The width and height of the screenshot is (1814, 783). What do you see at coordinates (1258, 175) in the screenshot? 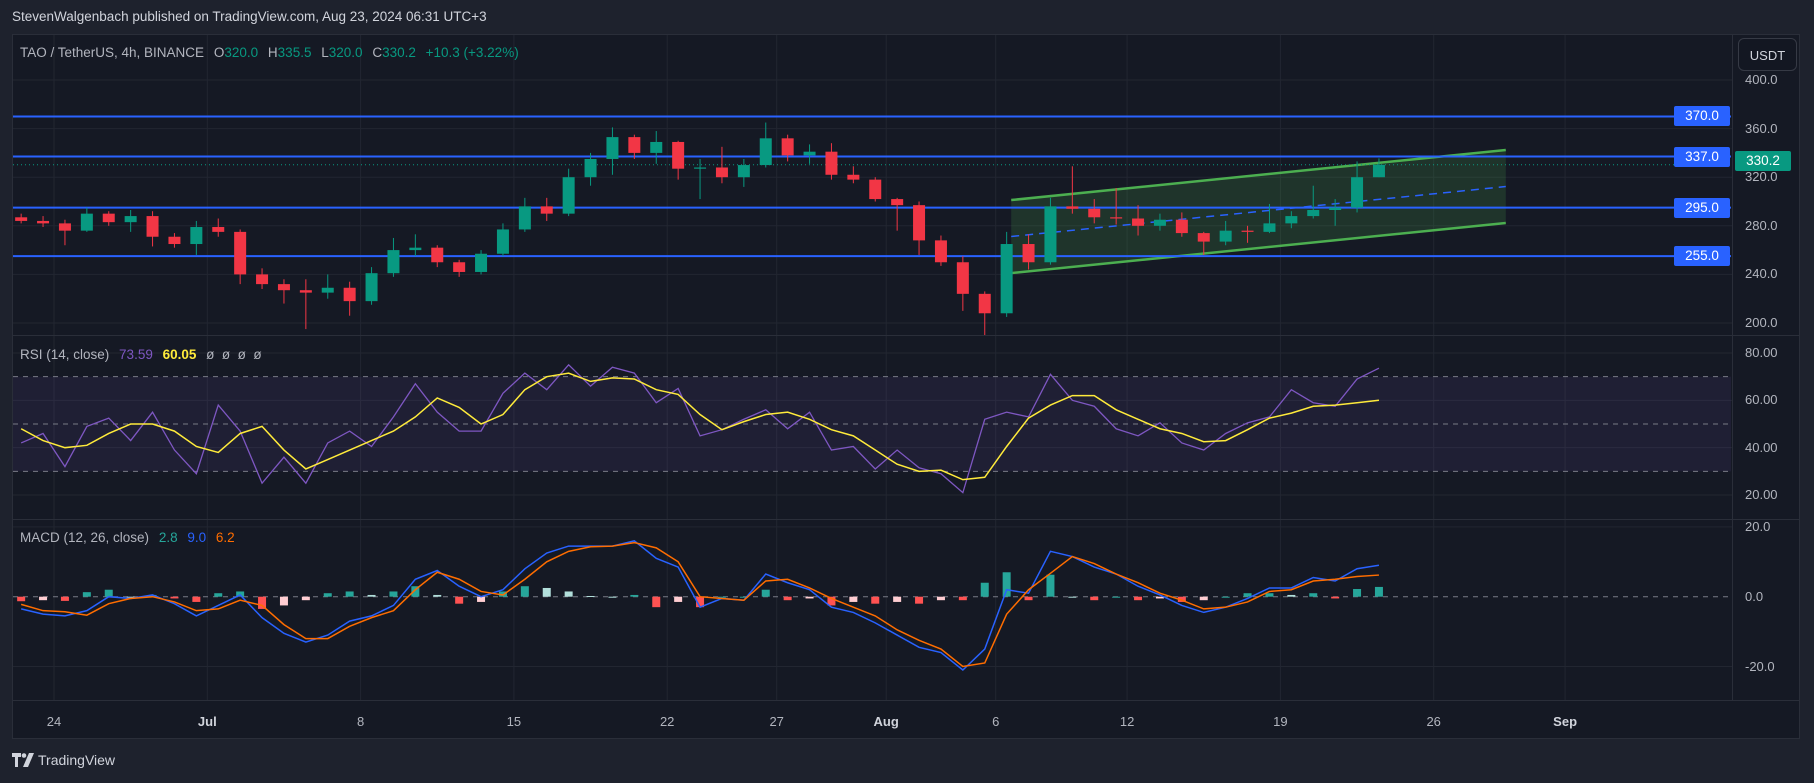
I see `channel-upper-line` at bounding box center [1258, 175].